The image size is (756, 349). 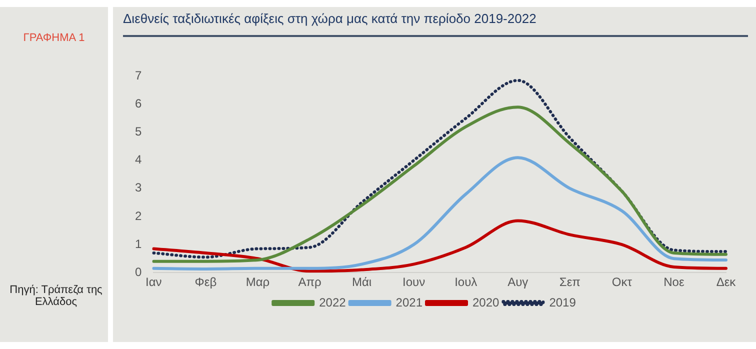 What do you see at coordinates (310, 282) in the screenshot?
I see `x-tick-label: Απρ` at bounding box center [310, 282].